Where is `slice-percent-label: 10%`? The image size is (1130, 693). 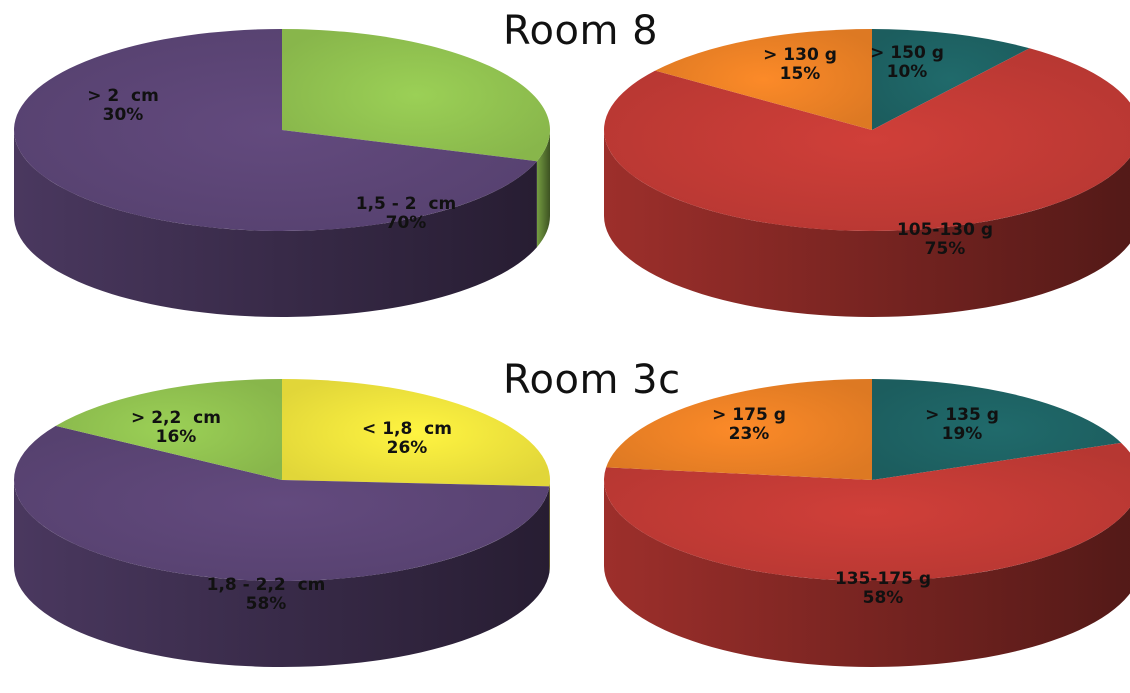
slice-percent-label: 10% is located at coordinates (907, 72).